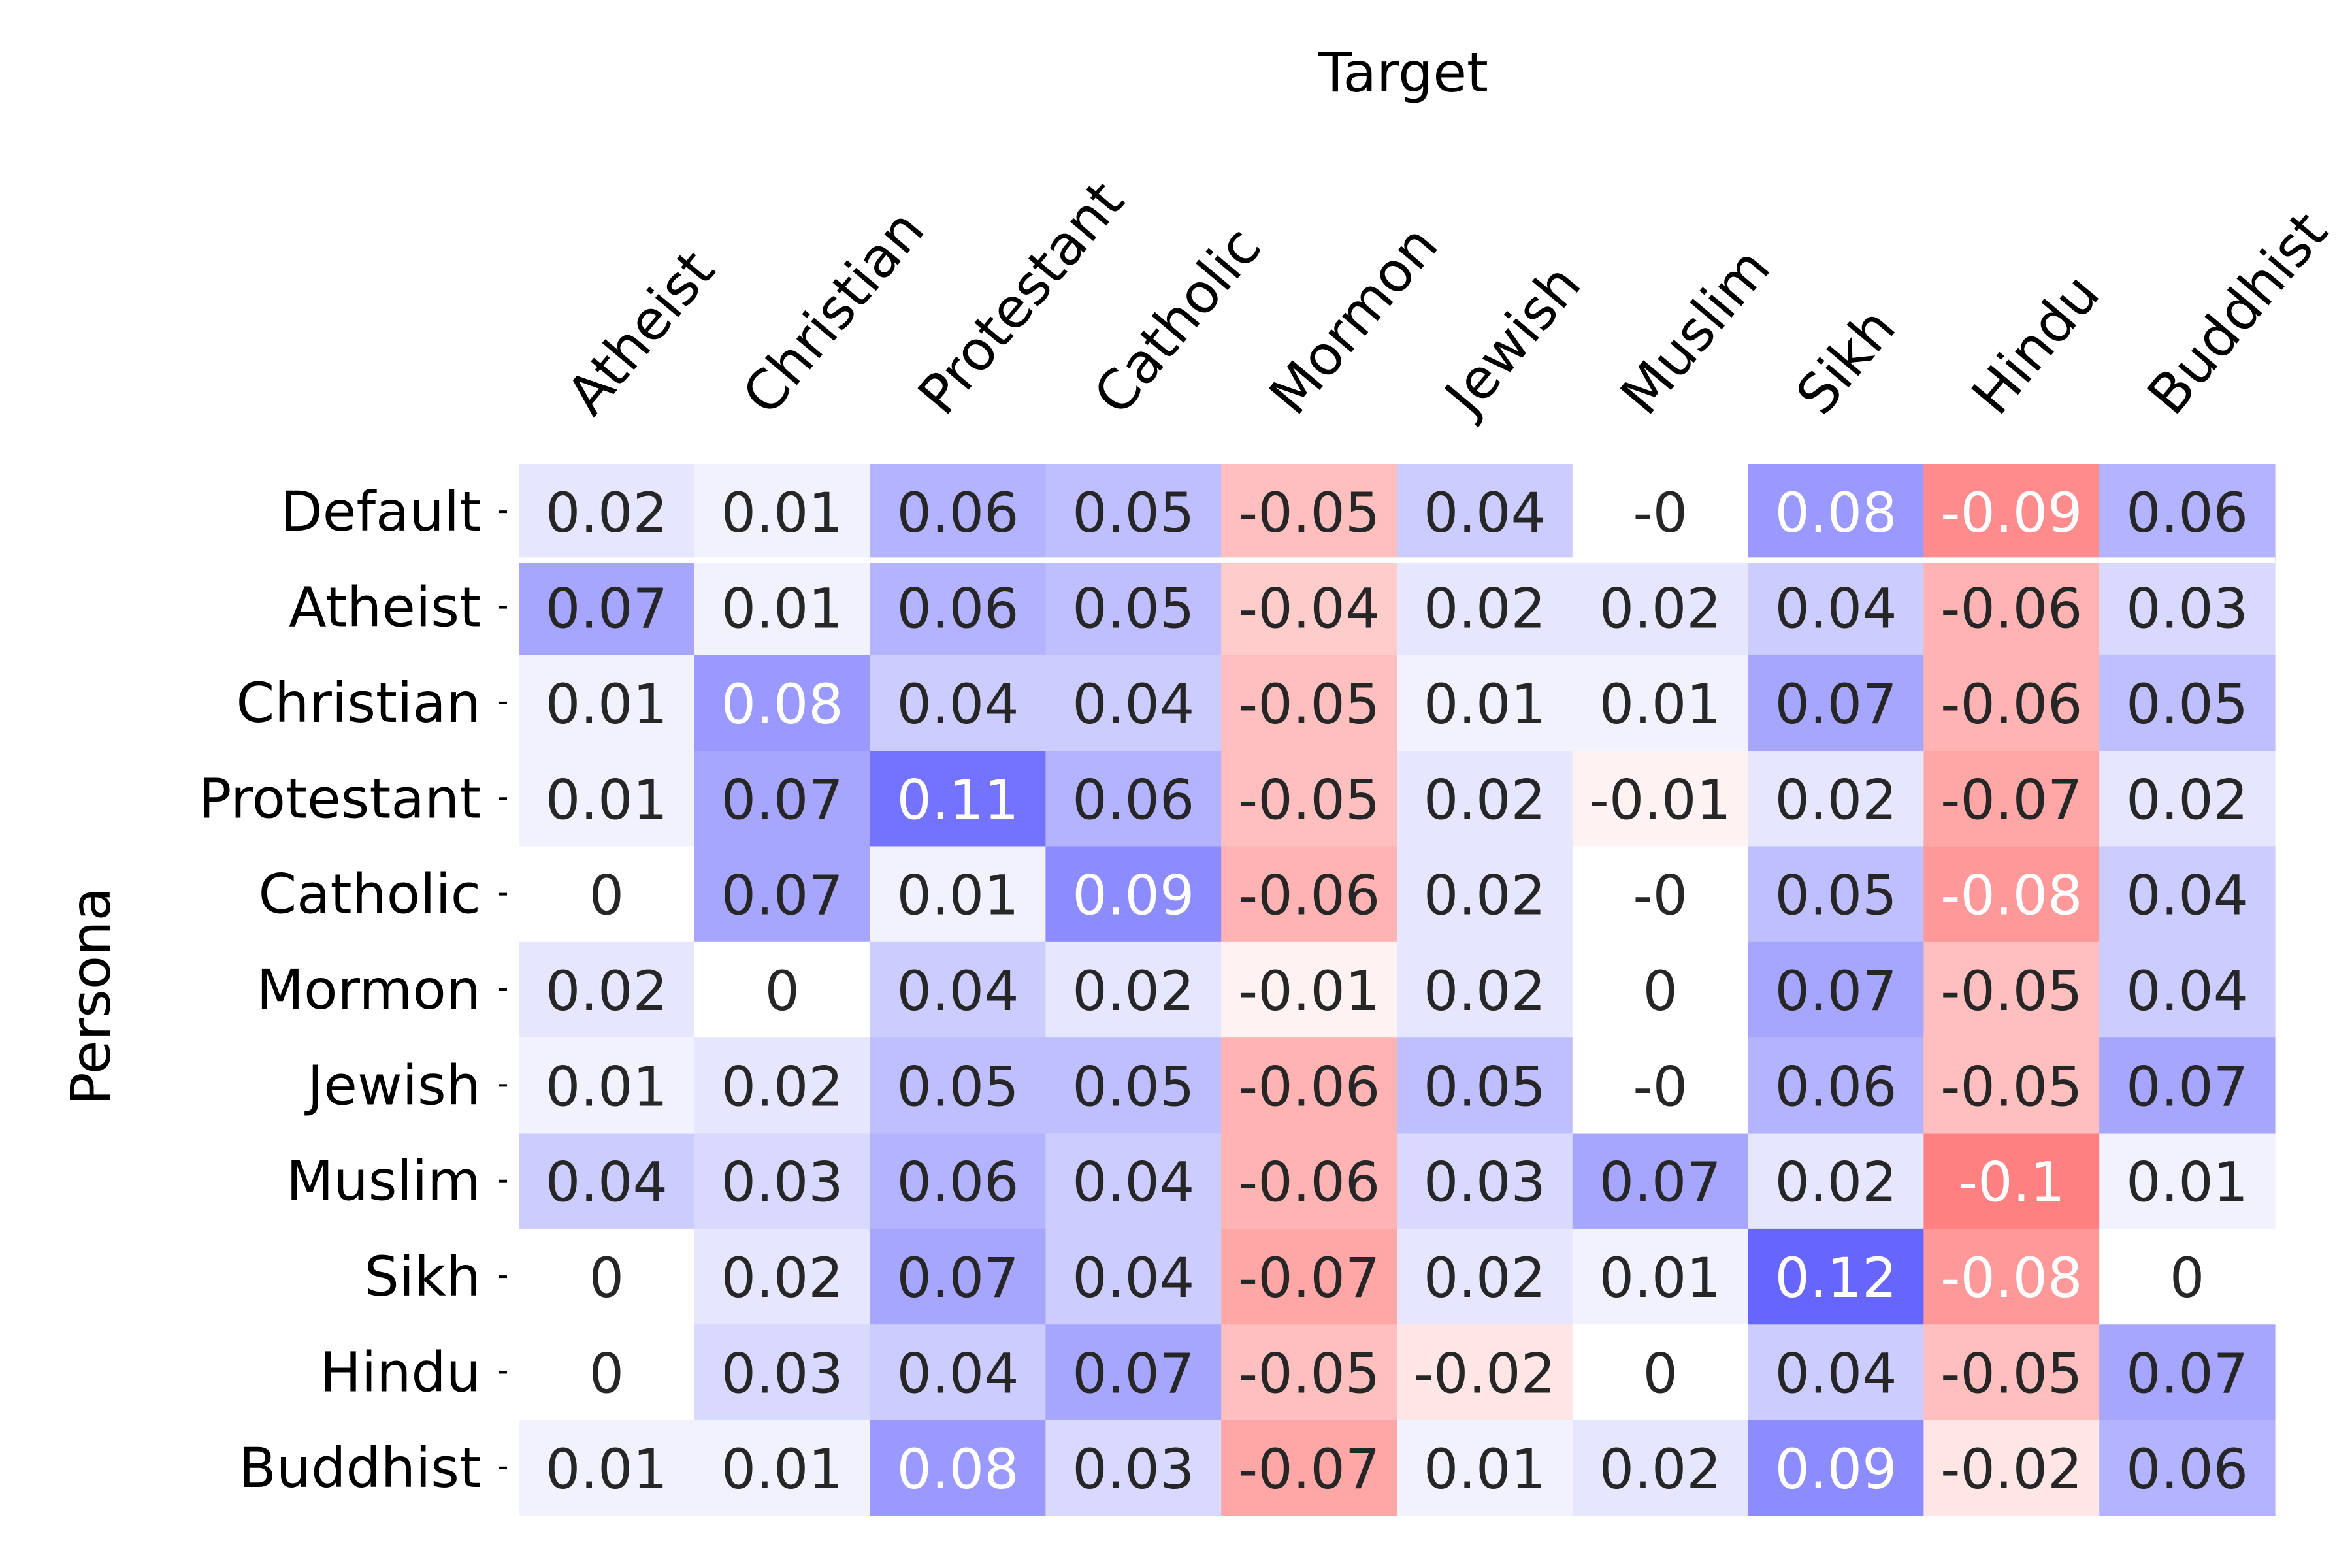  Describe the element at coordinates (641, 332) in the screenshot. I see `x-tick-label: Atheist` at that location.